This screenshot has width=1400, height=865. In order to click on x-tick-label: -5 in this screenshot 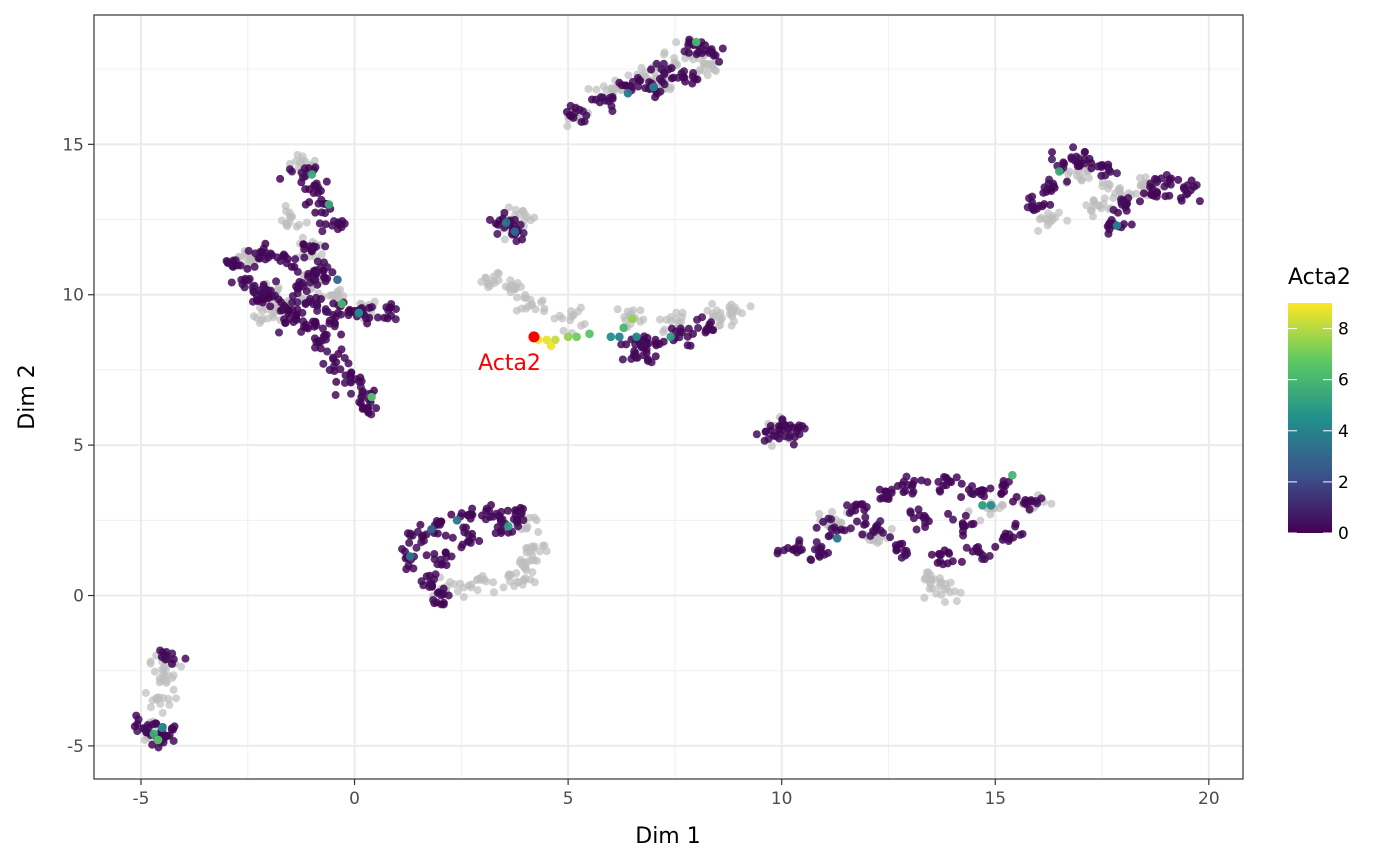, I will do `click(141, 799)`.